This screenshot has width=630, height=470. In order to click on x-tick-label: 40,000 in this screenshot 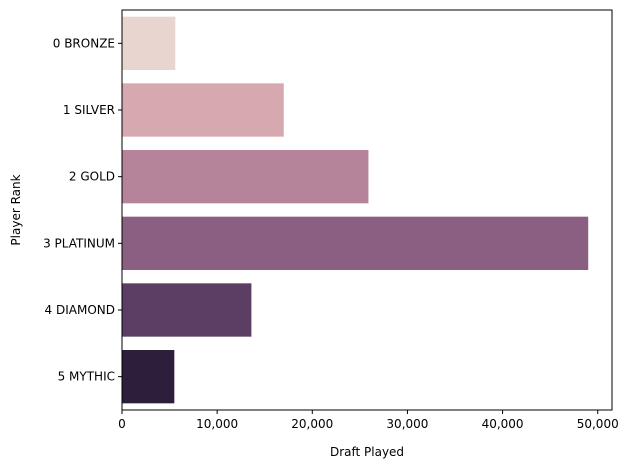, I will do `click(503, 424)`.